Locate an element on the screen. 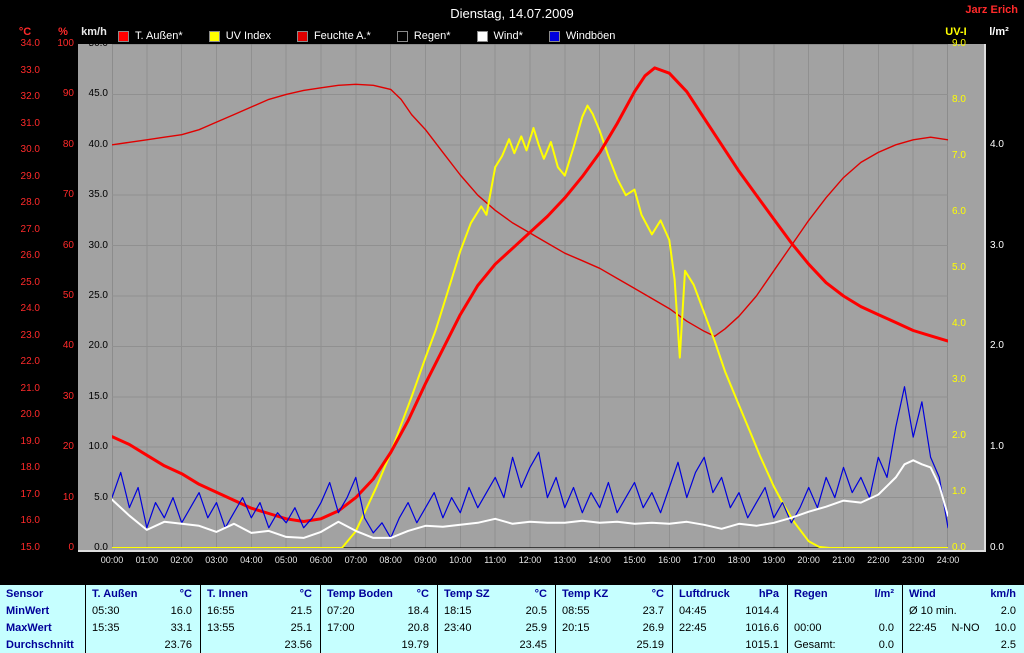 The width and height of the screenshot is (1024, 653). table-cell-text: Durchschnitt is located at coordinates (40, 644).